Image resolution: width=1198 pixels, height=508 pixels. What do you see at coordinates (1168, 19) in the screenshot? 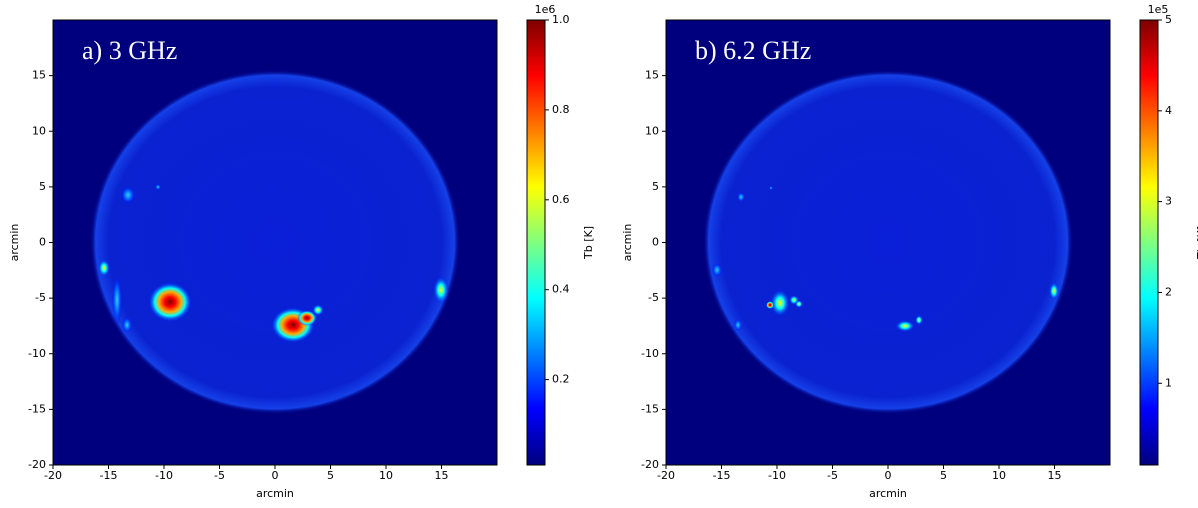
I see `colorbar-tick-label: 5` at bounding box center [1168, 19].